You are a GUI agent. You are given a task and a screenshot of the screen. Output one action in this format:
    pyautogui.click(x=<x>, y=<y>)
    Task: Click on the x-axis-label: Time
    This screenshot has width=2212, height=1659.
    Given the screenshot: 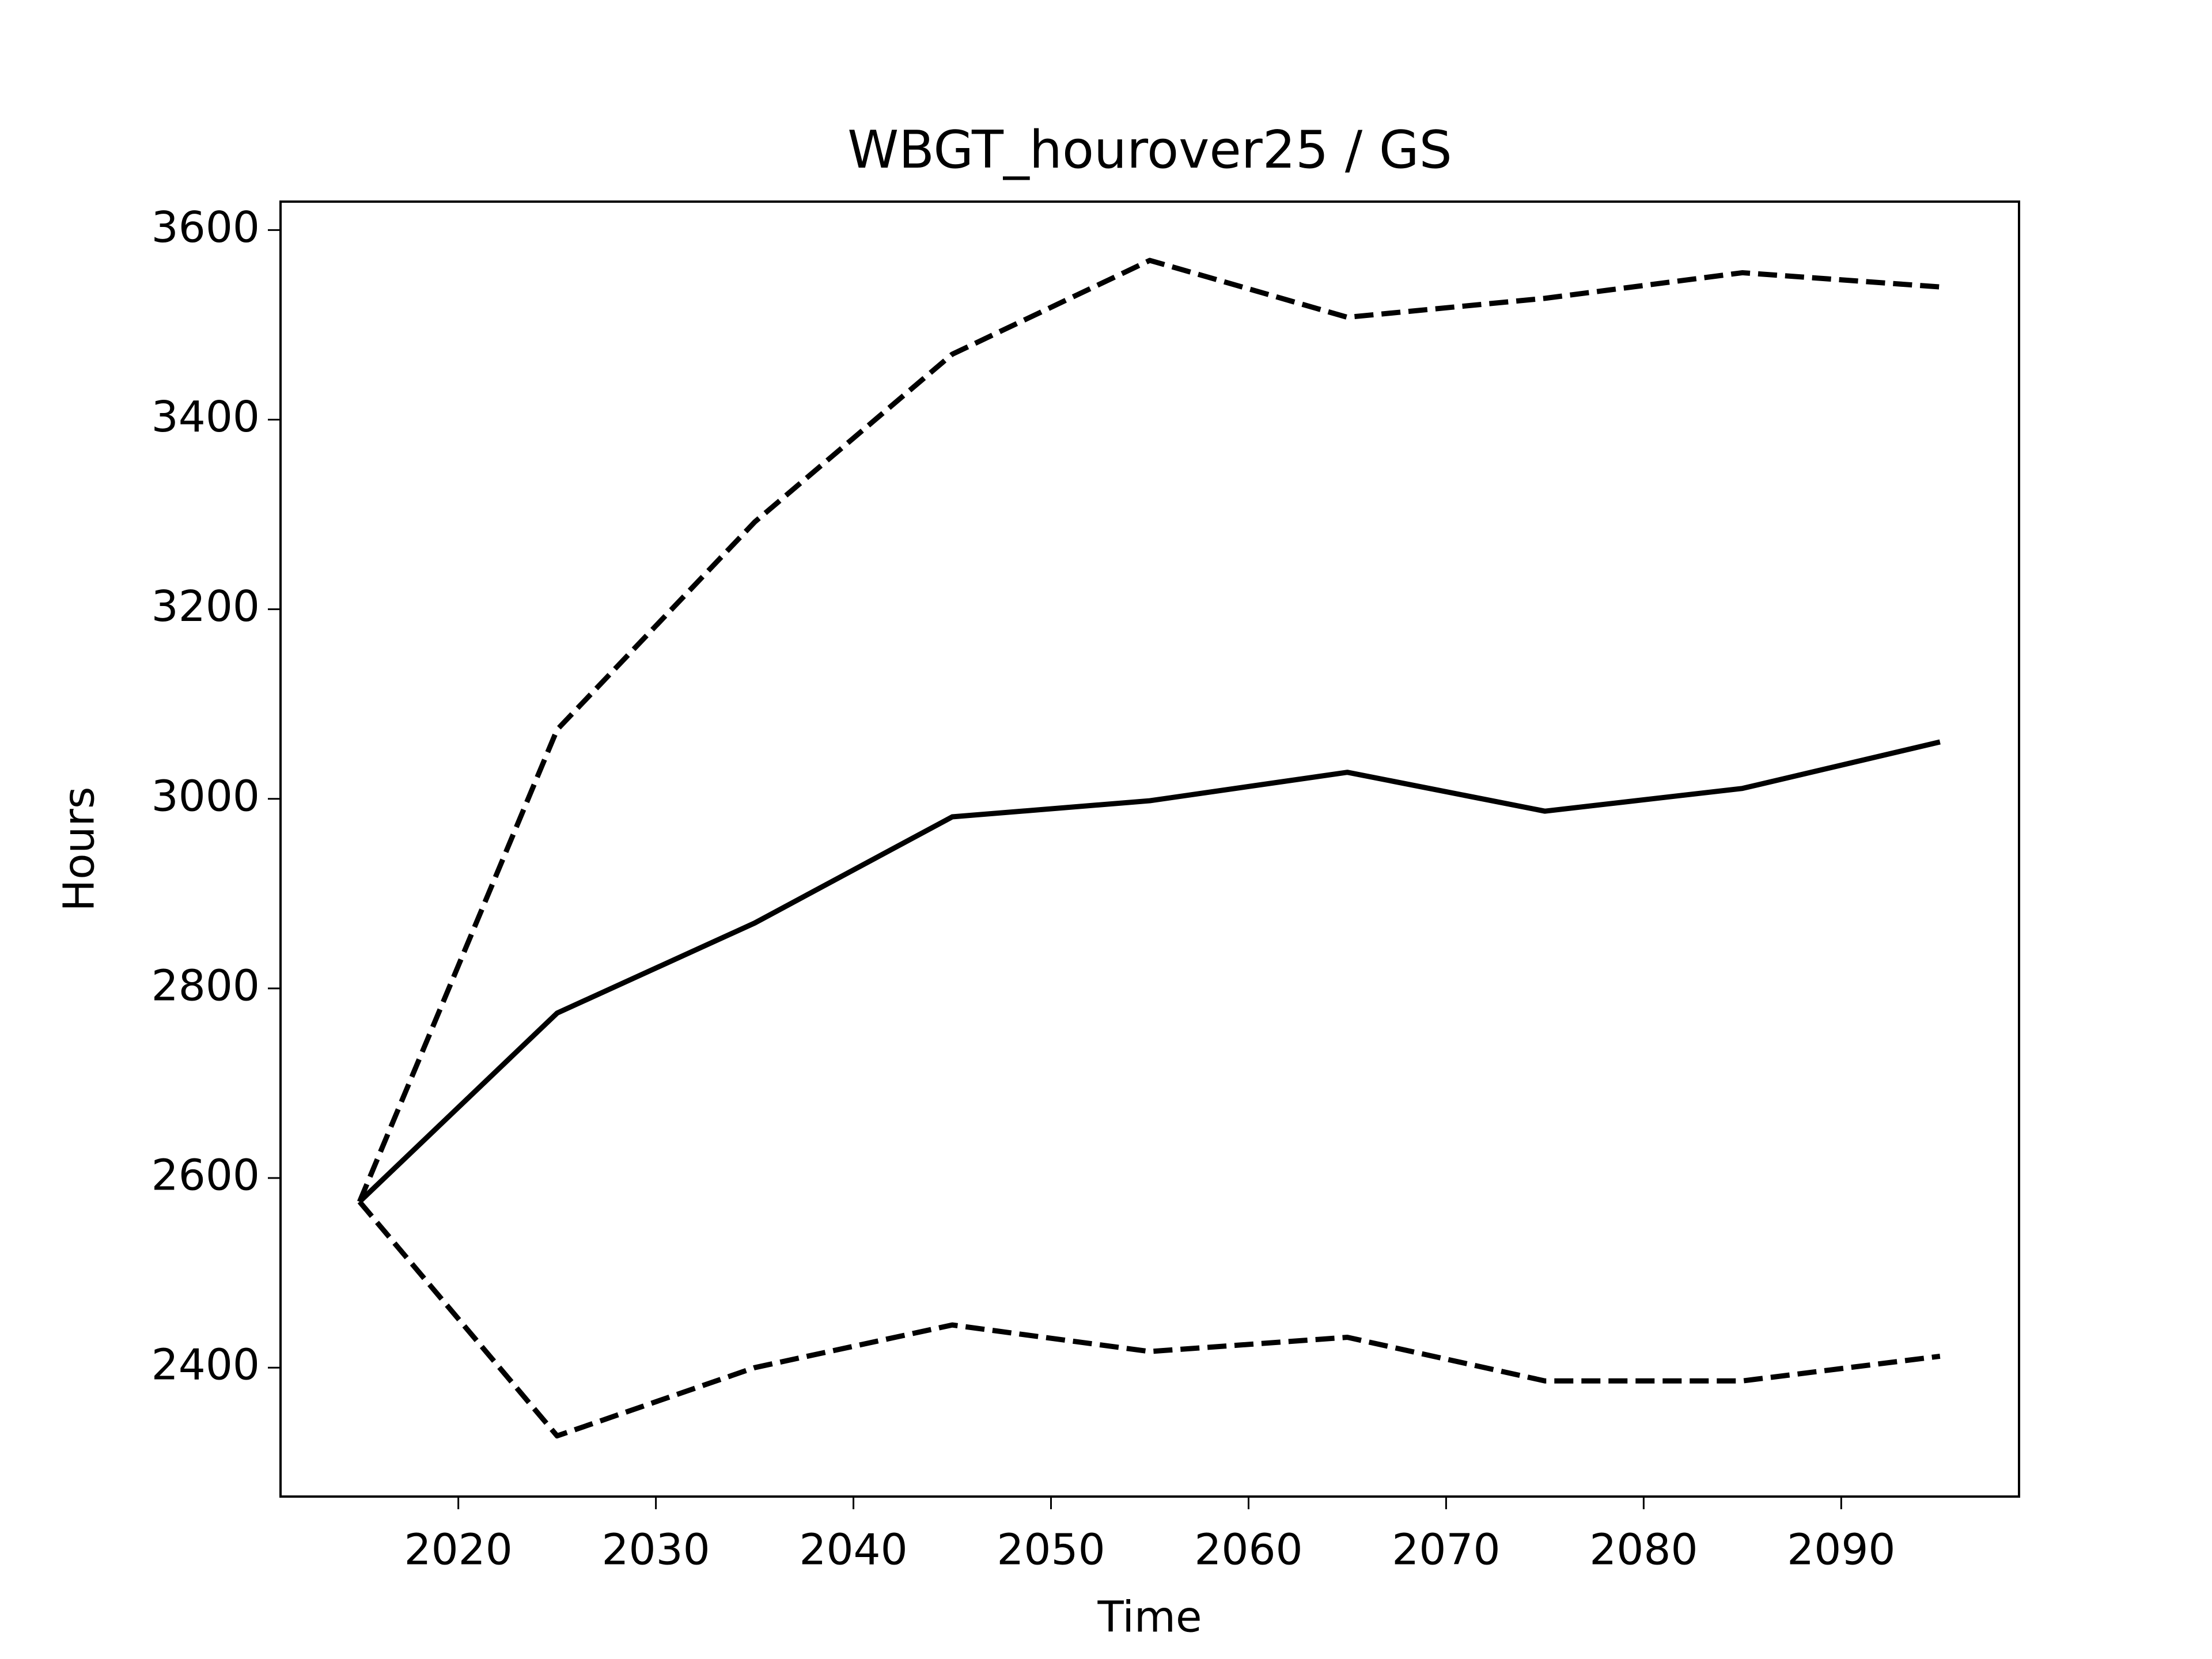 What is the action you would take?
    pyautogui.click(x=1149, y=1617)
    